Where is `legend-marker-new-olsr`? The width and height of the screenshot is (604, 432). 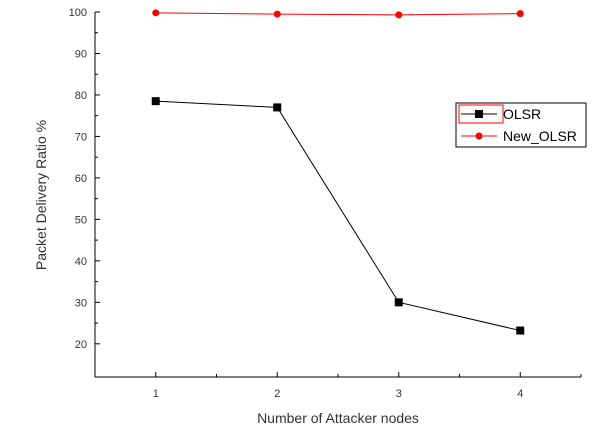 legend-marker-new-olsr is located at coordinates (479, 136).